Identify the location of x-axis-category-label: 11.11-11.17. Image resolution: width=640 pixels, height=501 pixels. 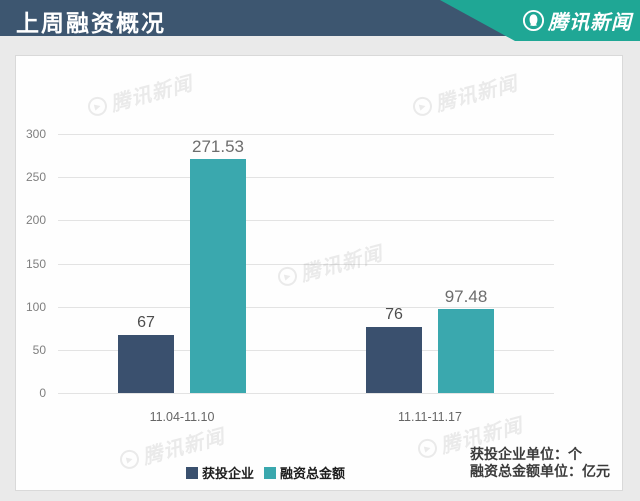
(430, 417).